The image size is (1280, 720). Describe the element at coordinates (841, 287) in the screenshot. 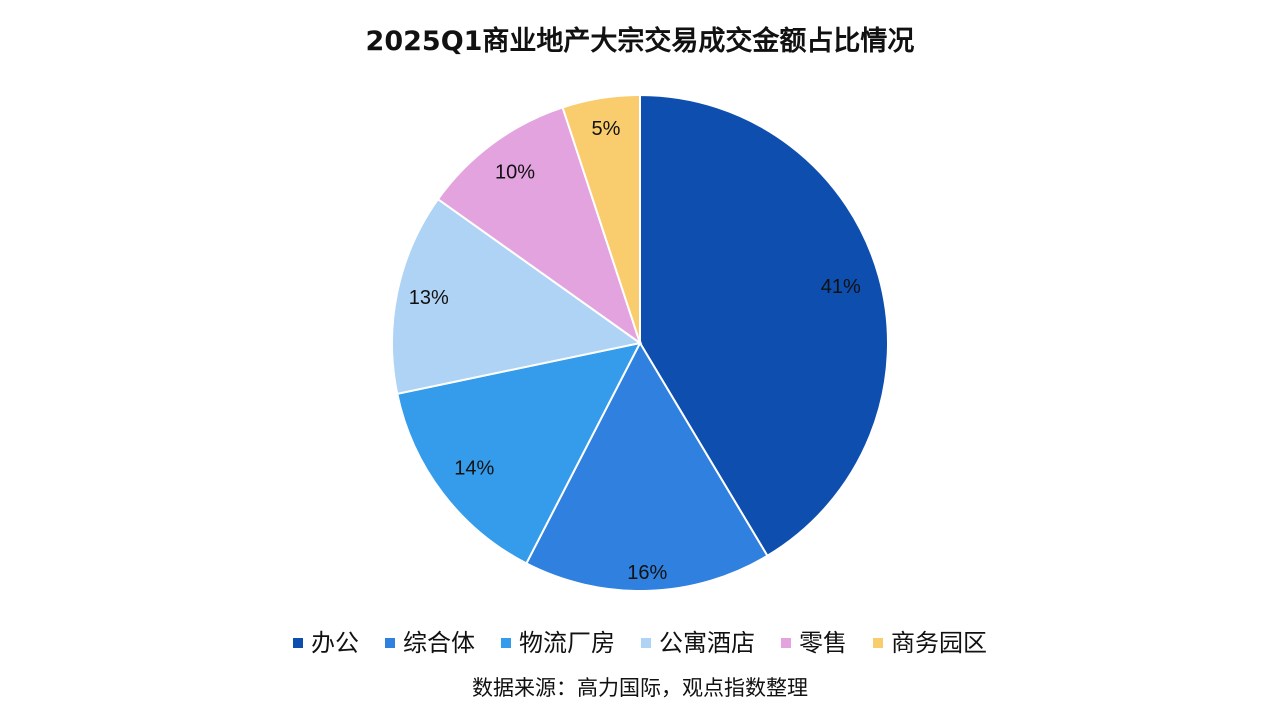

I see `slice-data-label: 41%` at that location.